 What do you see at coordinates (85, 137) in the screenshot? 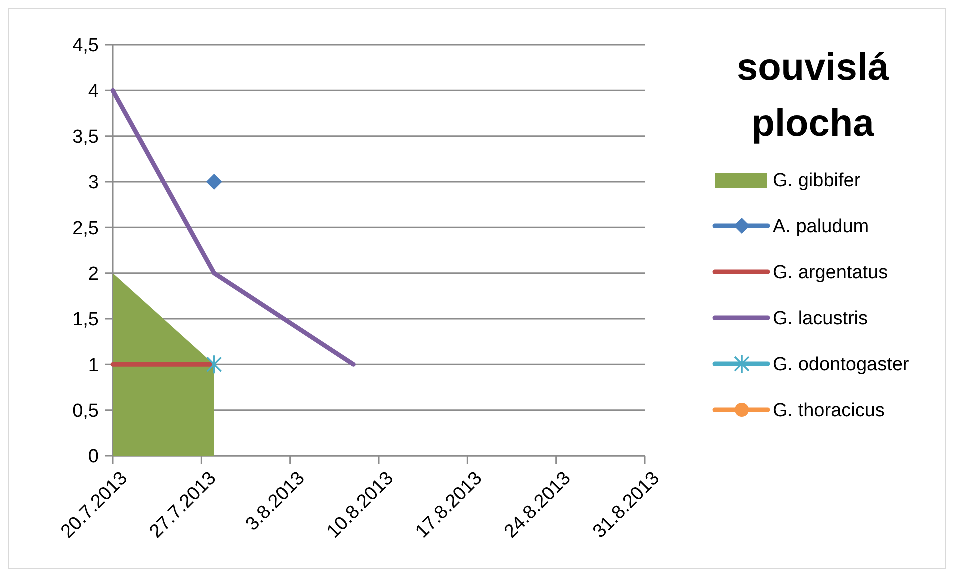
I see `y-tick-label: 3,5` at bounding box center [85, 137].